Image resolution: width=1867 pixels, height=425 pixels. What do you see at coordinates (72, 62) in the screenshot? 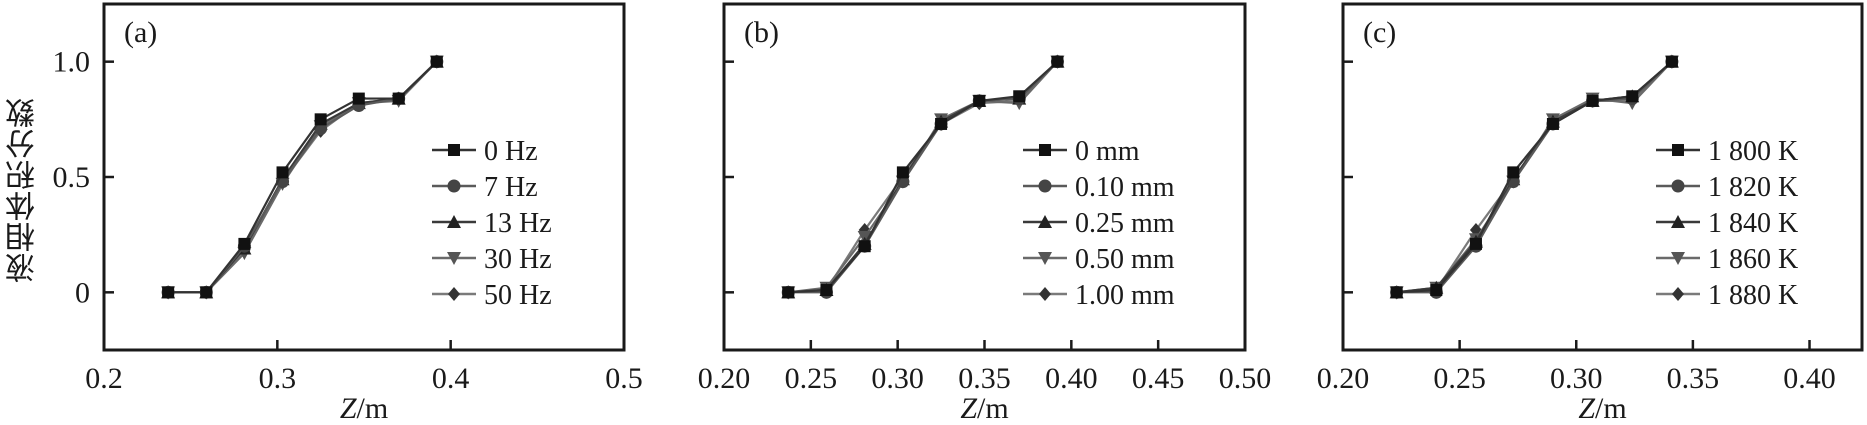
I see `y-tick-label: 1.0` at bounding box center [72, 62].